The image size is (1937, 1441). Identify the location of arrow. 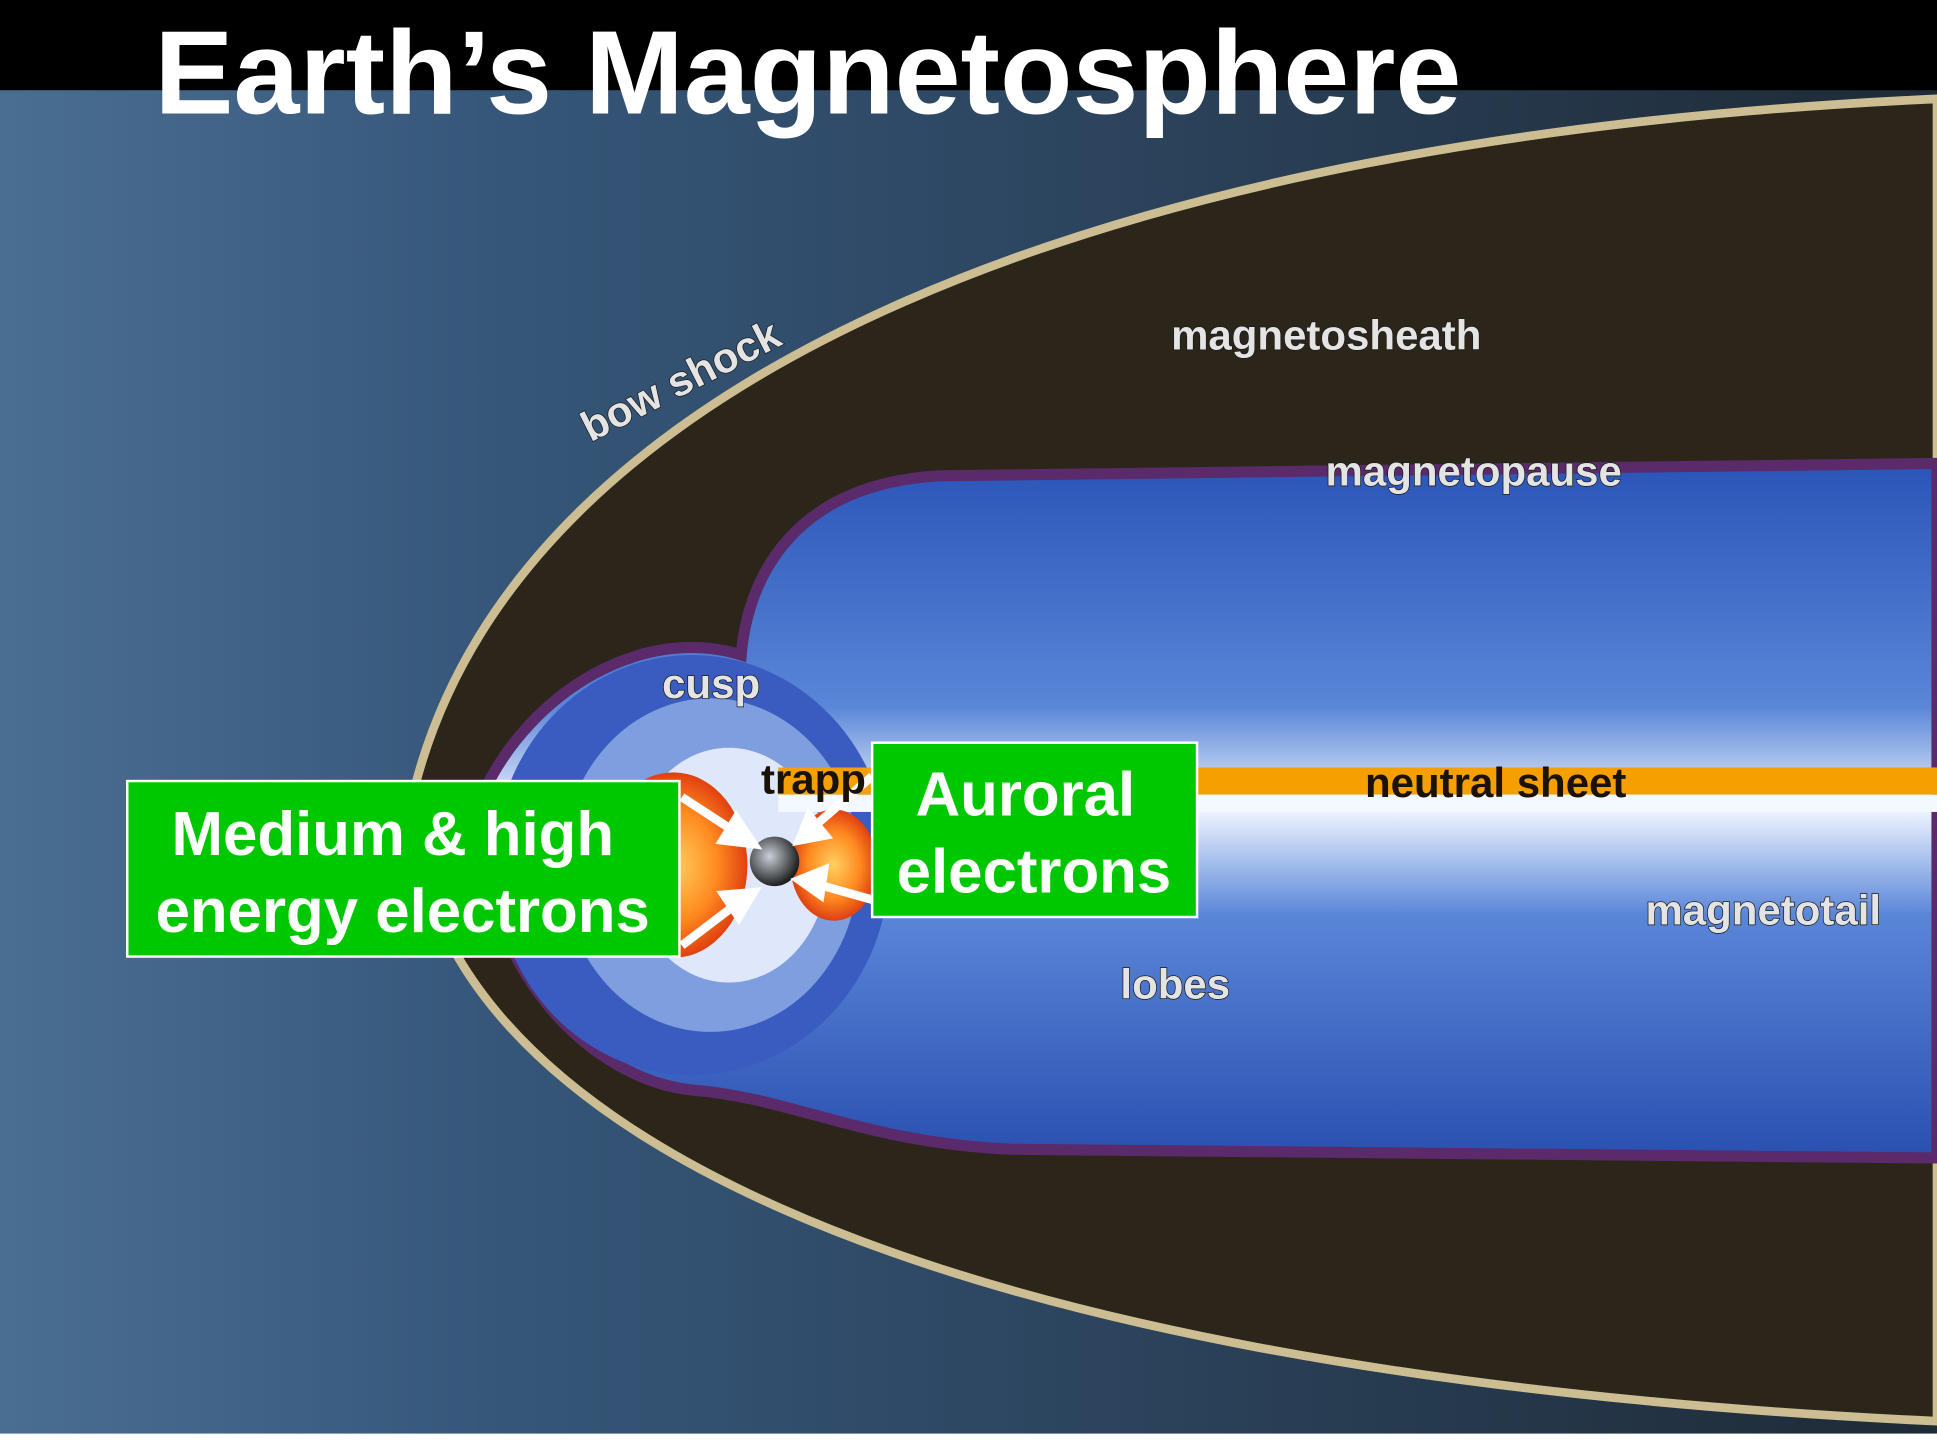
(843, 800).